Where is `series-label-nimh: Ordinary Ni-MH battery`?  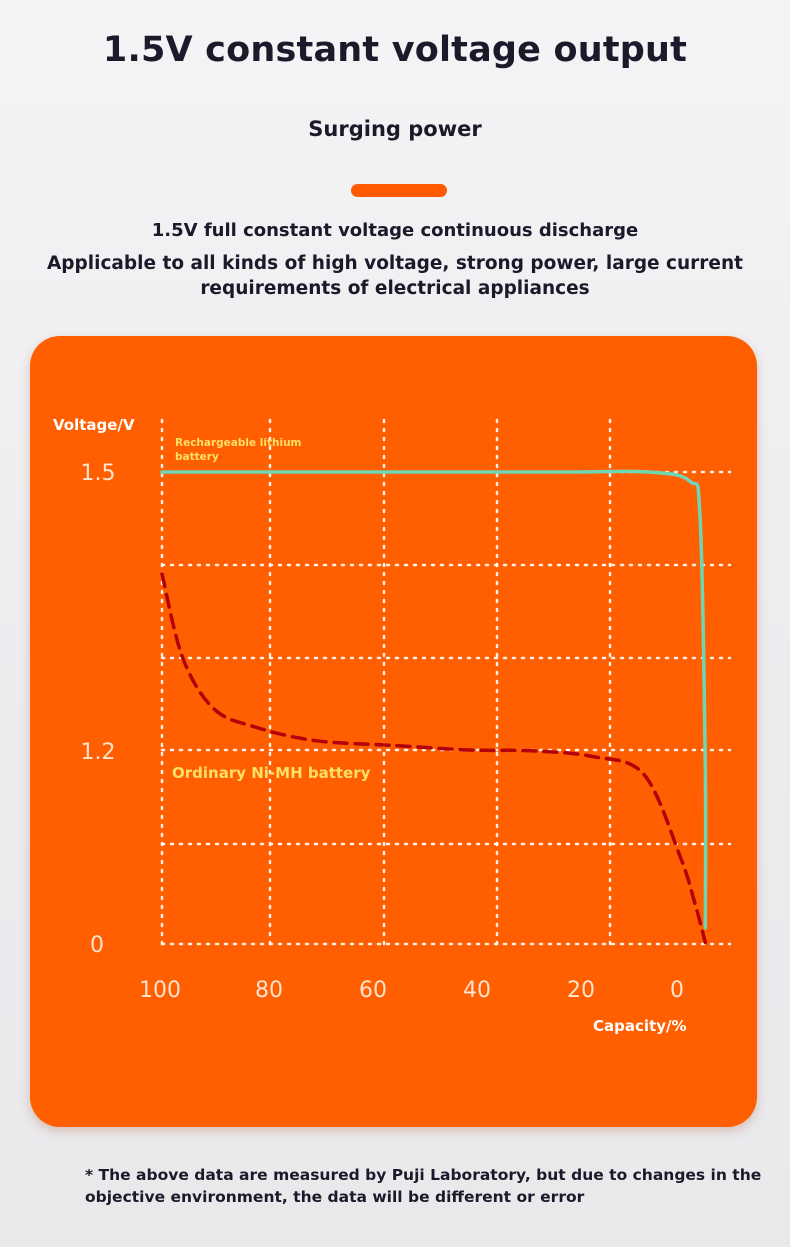
series-label-nimh: Ordinary Ni-MH battery is located at coordinates (271, 773).